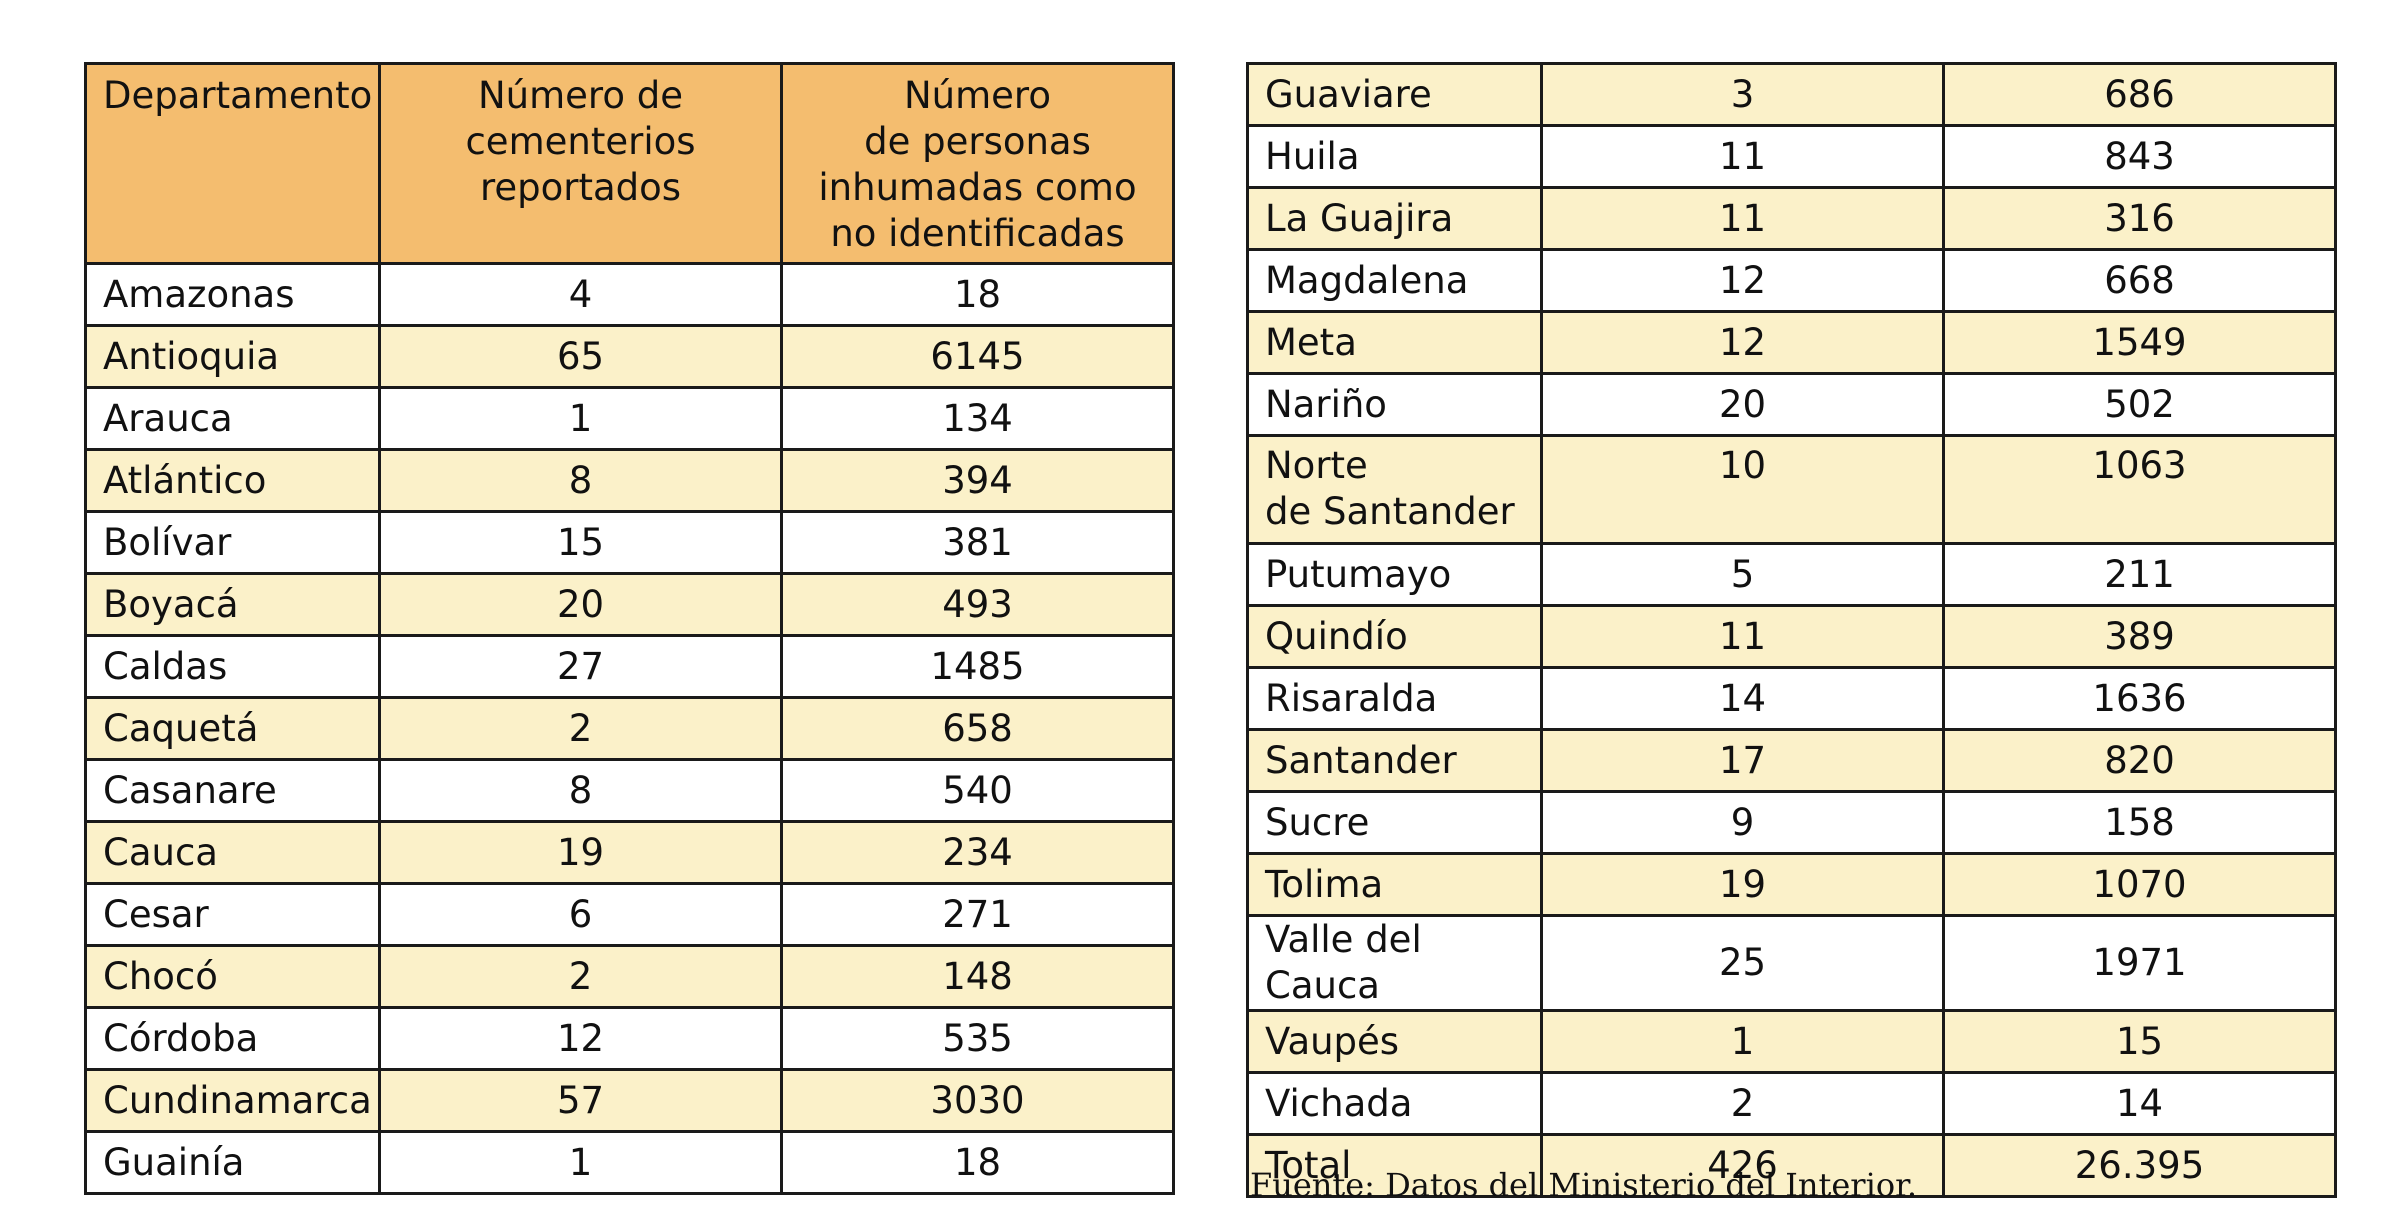 The height and width of the screenshot is (1230, 2388). I want to click on table-row: Córdoba 12 535, so click(629, 1038).